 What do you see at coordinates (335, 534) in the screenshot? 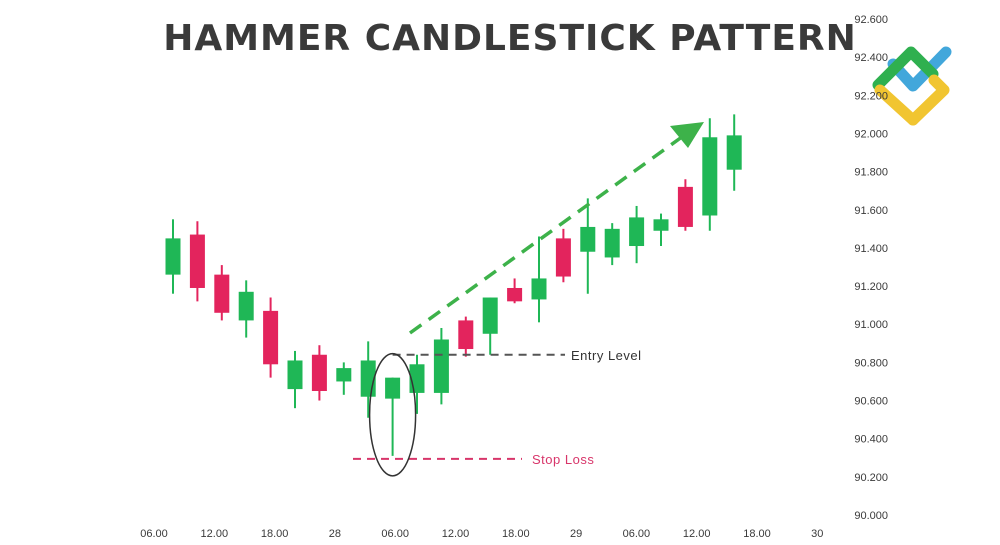
I see `x-tick-label: 28` at bounding box center [335, 534].